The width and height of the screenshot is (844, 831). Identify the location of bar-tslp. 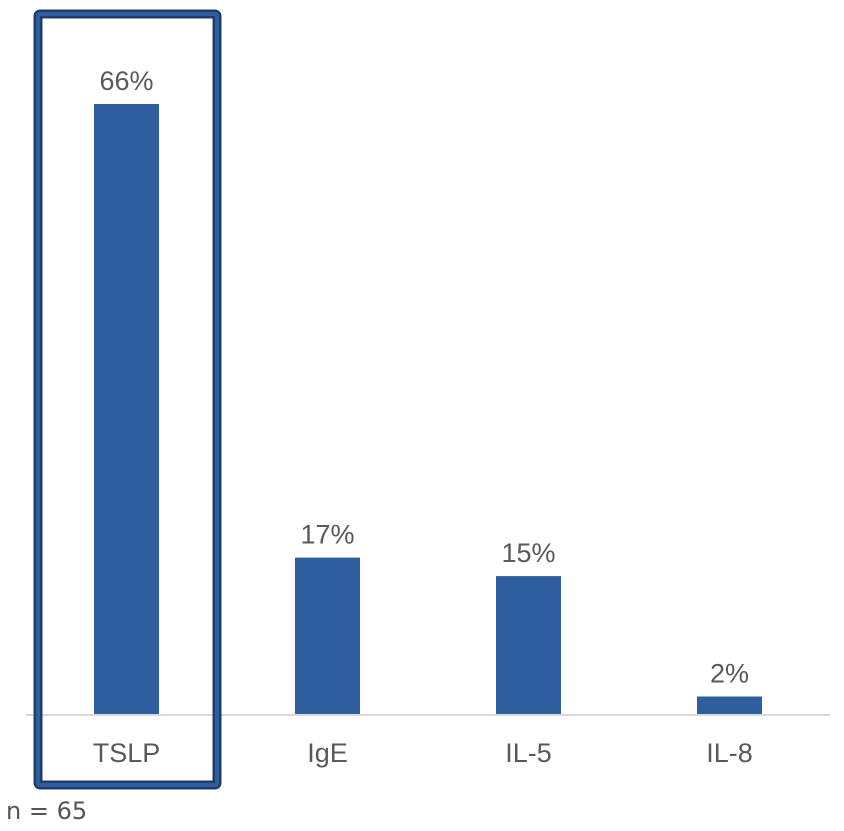
(126, 409).